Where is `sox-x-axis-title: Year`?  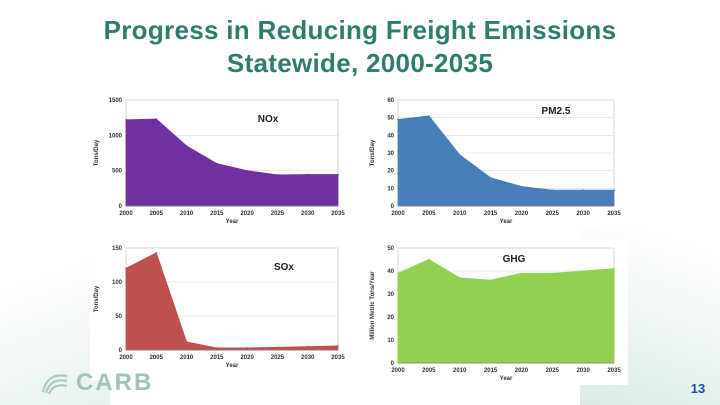
sox-x-axis-title: Year is located at coordinates (232, 366).